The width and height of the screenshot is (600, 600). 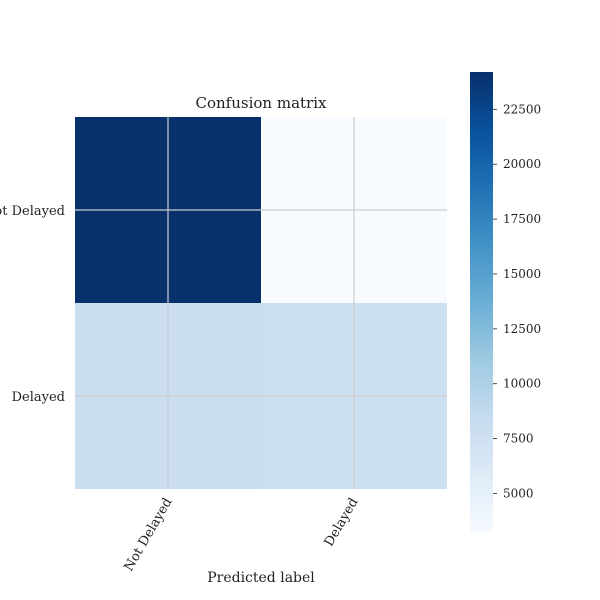 What do you see at coordinates (148, 535) in the screenshot?
I see `x-tick-label: Not Delayed` at bounding box center [148, 535].